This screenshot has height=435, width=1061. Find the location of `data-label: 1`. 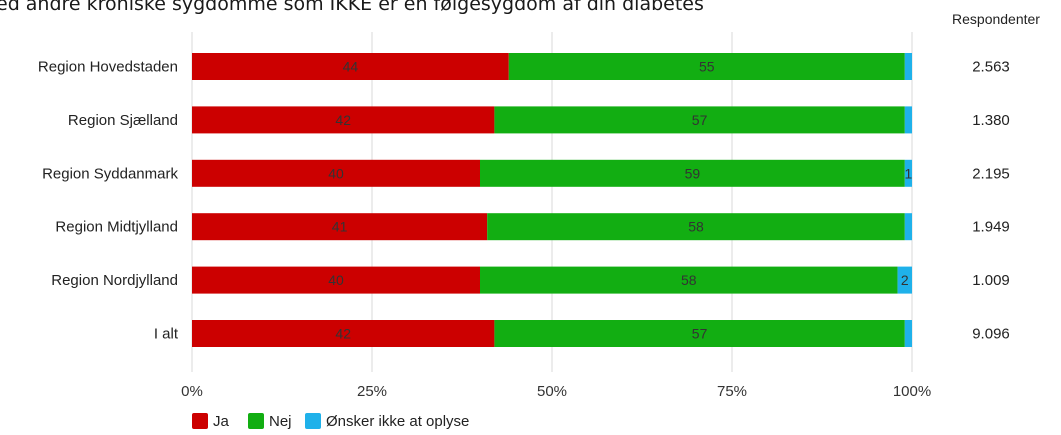

data-label: 1 is located at coordinates (909, 173).